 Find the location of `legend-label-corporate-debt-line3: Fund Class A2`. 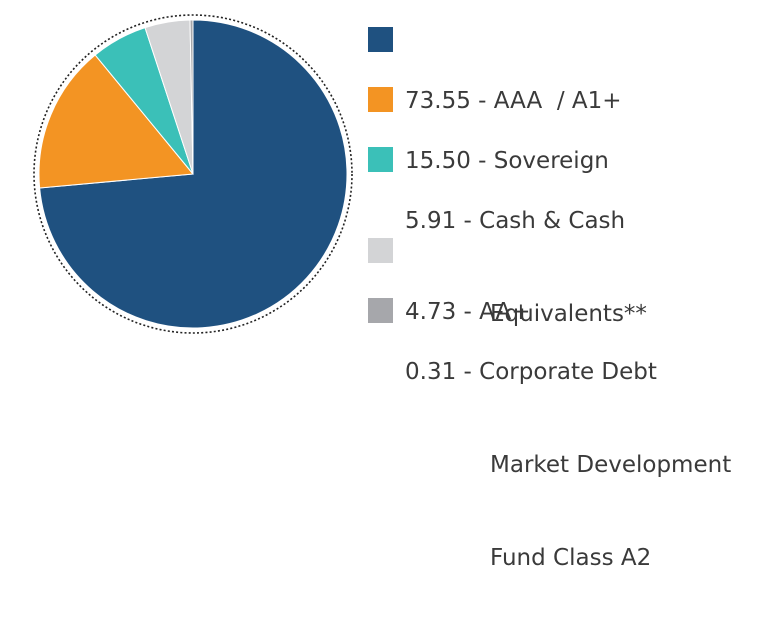

legend-label-corporate-debt-line3: Fund Class A2 is located at coordinates (571, 558).